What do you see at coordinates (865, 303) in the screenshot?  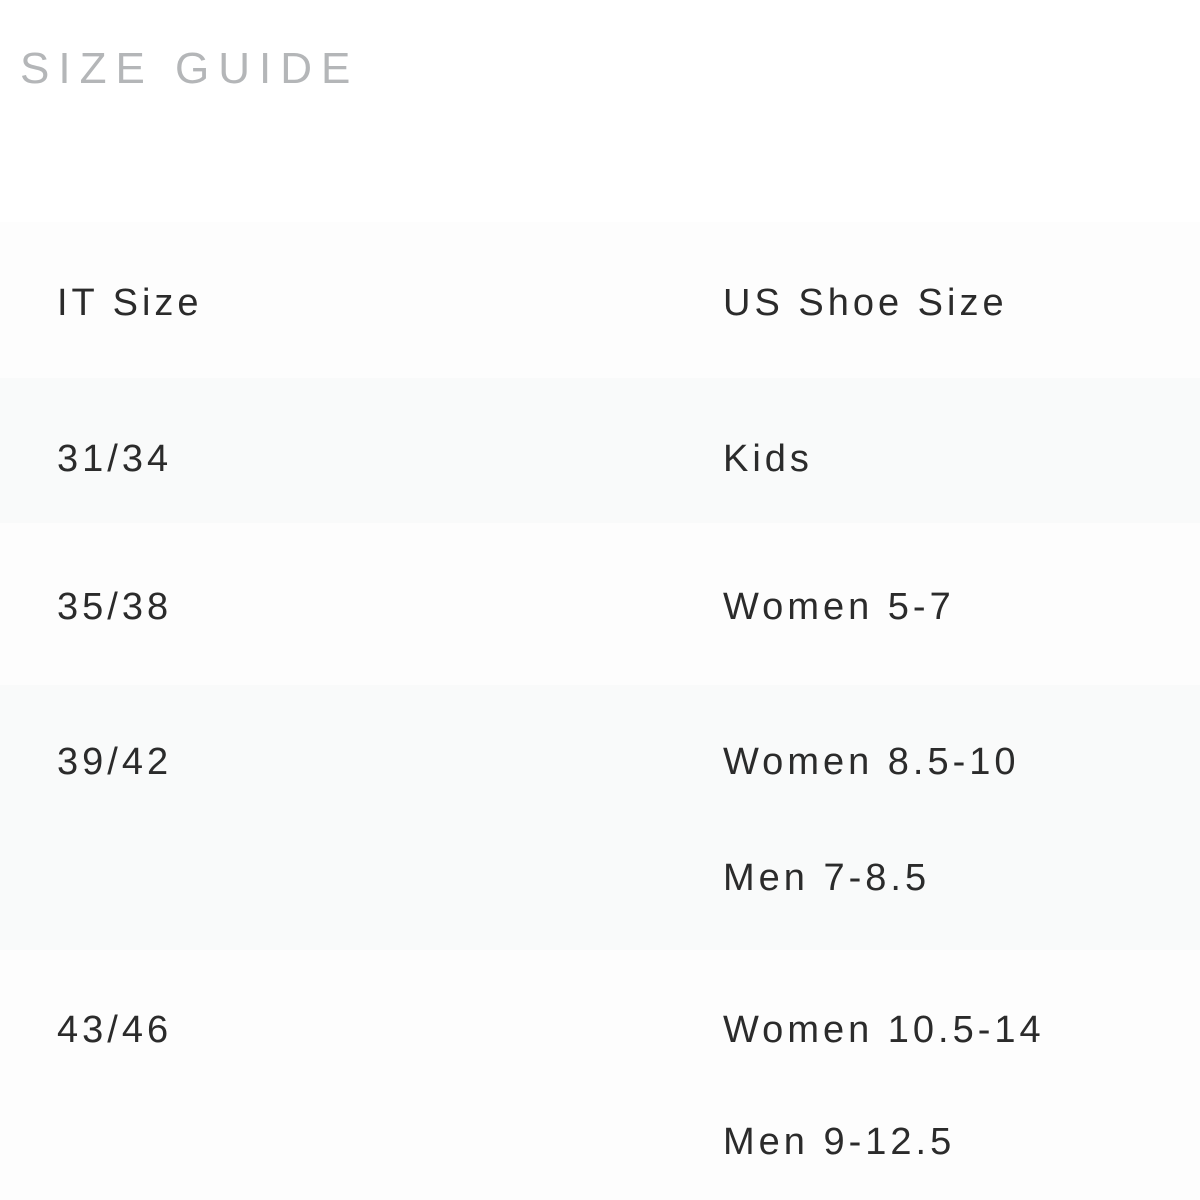 I see `column-header-us-shoe-size: US Shoe Size` at bounding box center [865, 303].